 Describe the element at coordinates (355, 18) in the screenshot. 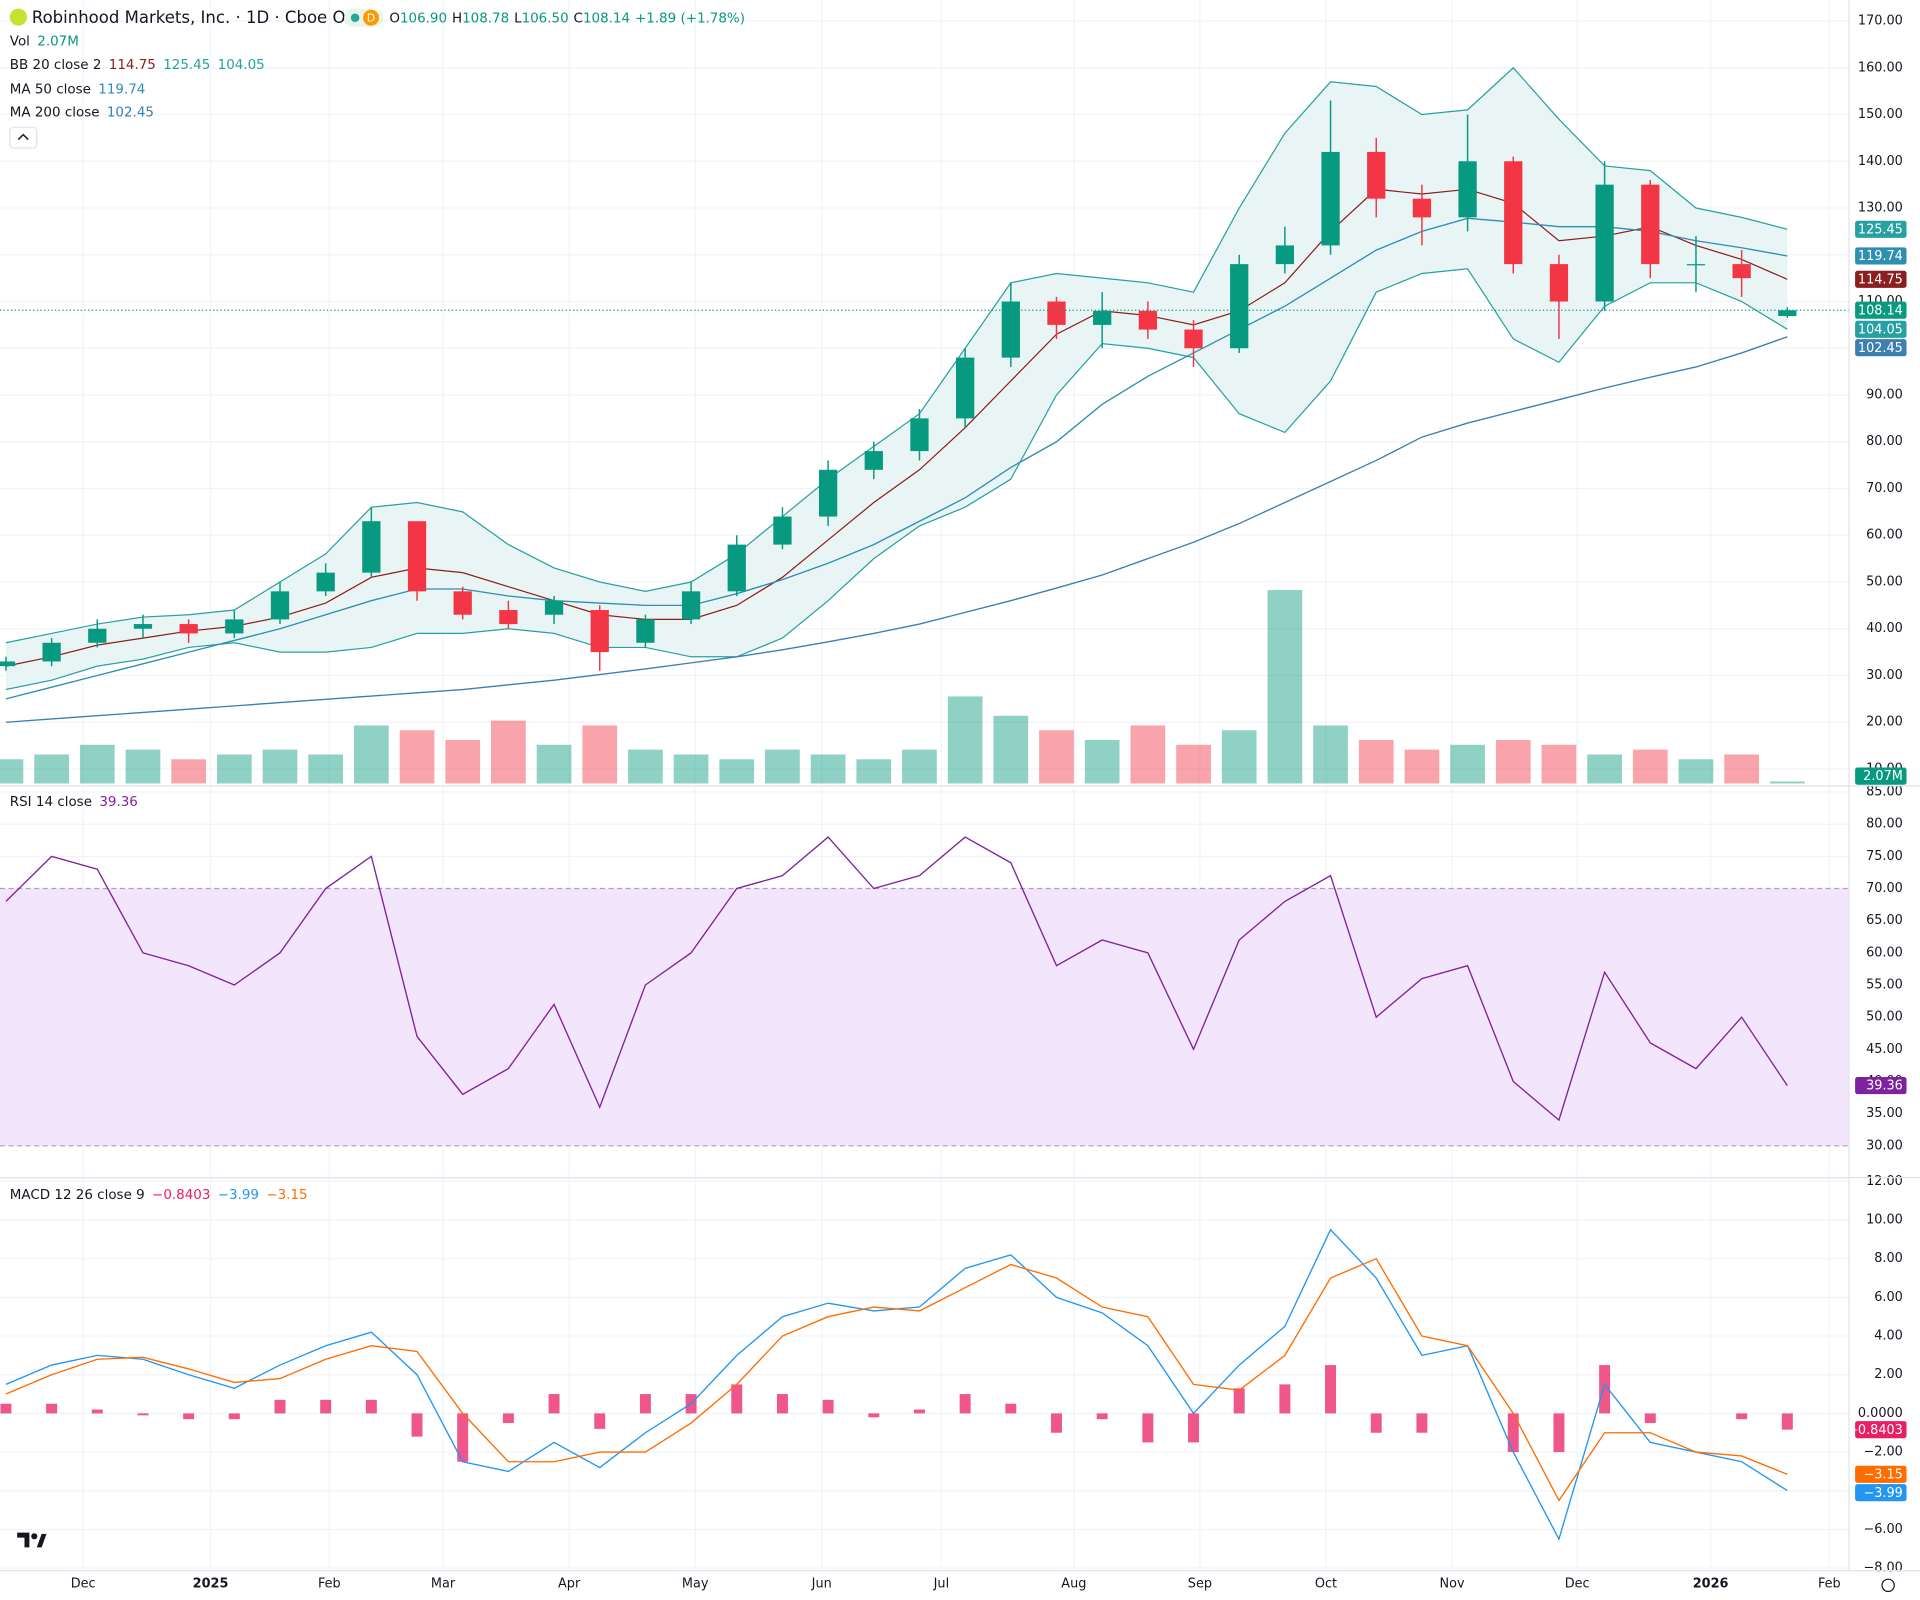

I see `status-dot` at that location.